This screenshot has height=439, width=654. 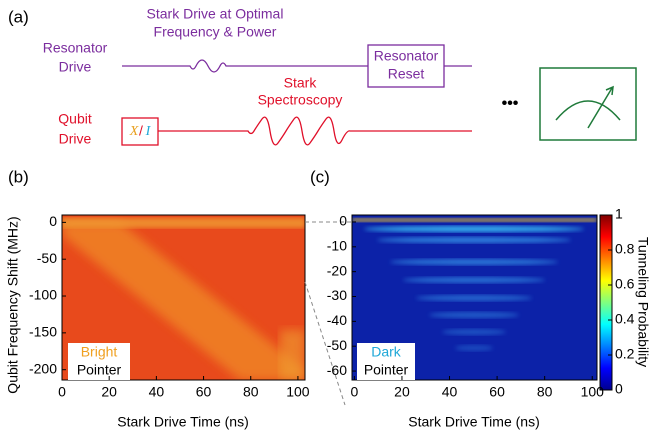 What do you see at coordinates (99, 352) in the screenshot?
I see `inset-text: Bright` at bounding box center [99, 352].